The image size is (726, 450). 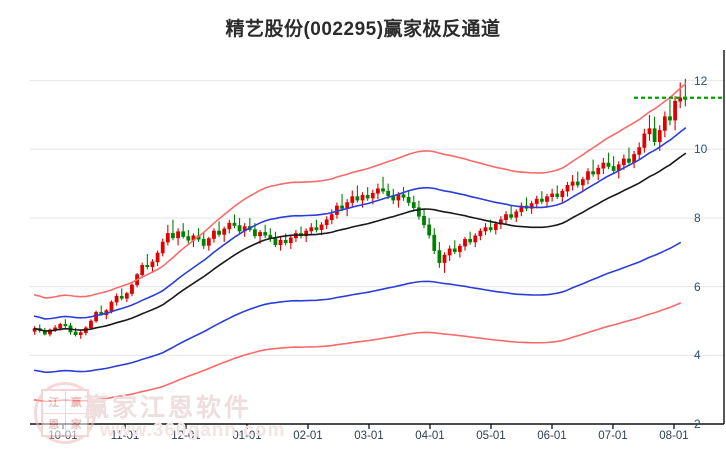 I want to click on x-tick-label: 11-01, so click(x=125, y=436).